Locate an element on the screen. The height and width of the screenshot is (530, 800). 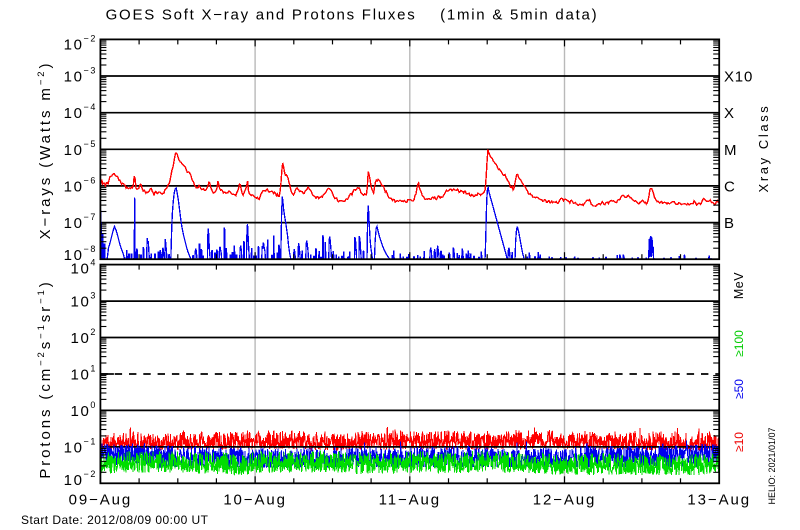
svg-text: B is located at coordinates (729, 223).